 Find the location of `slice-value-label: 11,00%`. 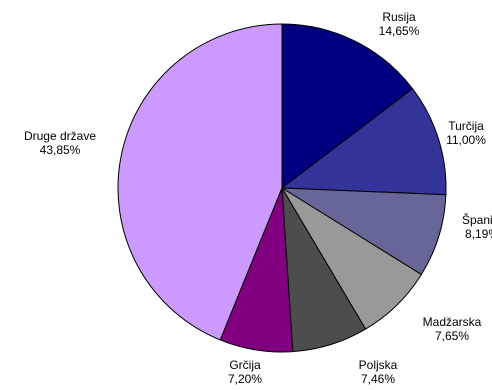

slice-value-label: 11,00% is located at coordinates (466, 140).